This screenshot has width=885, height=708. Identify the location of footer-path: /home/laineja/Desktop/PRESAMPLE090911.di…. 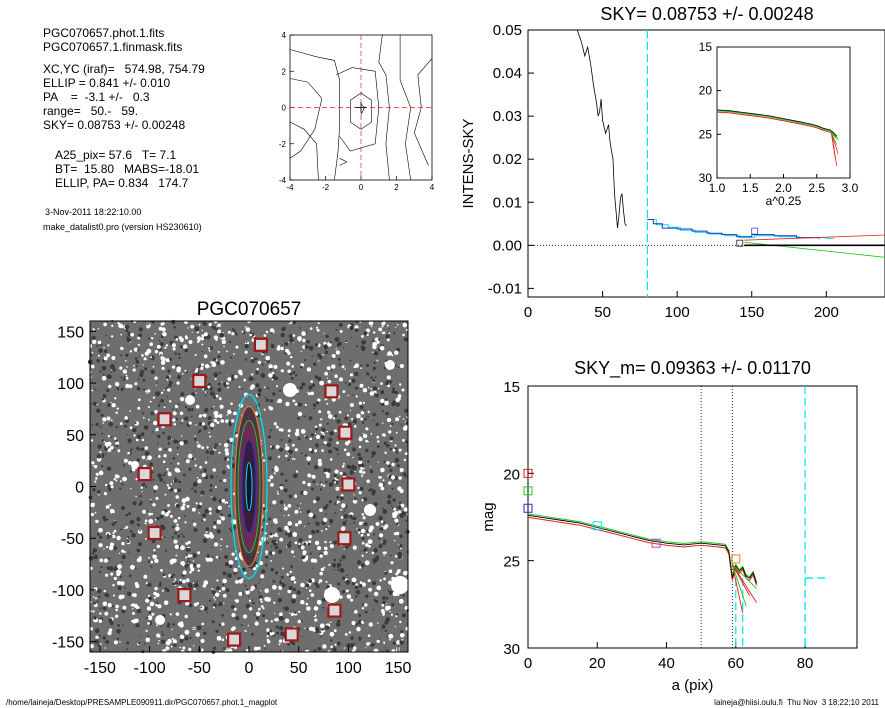
(142, 702).